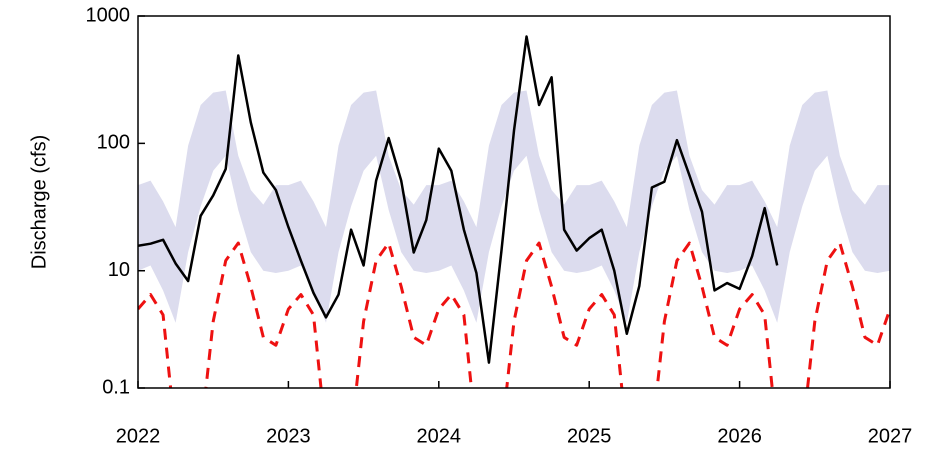 The width and height of the screenshot is (944, 450). Describe the element at coordinates (116, 387) in the screenshot. I see `y-tick-label: 0.1` at that location.